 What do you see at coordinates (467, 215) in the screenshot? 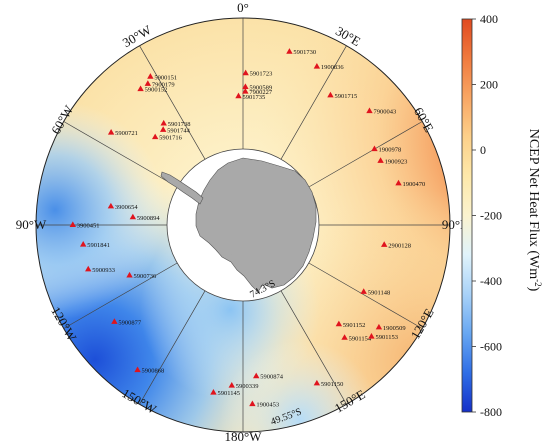
I see `colorbar-ramp` at bounding box center [467, 215].